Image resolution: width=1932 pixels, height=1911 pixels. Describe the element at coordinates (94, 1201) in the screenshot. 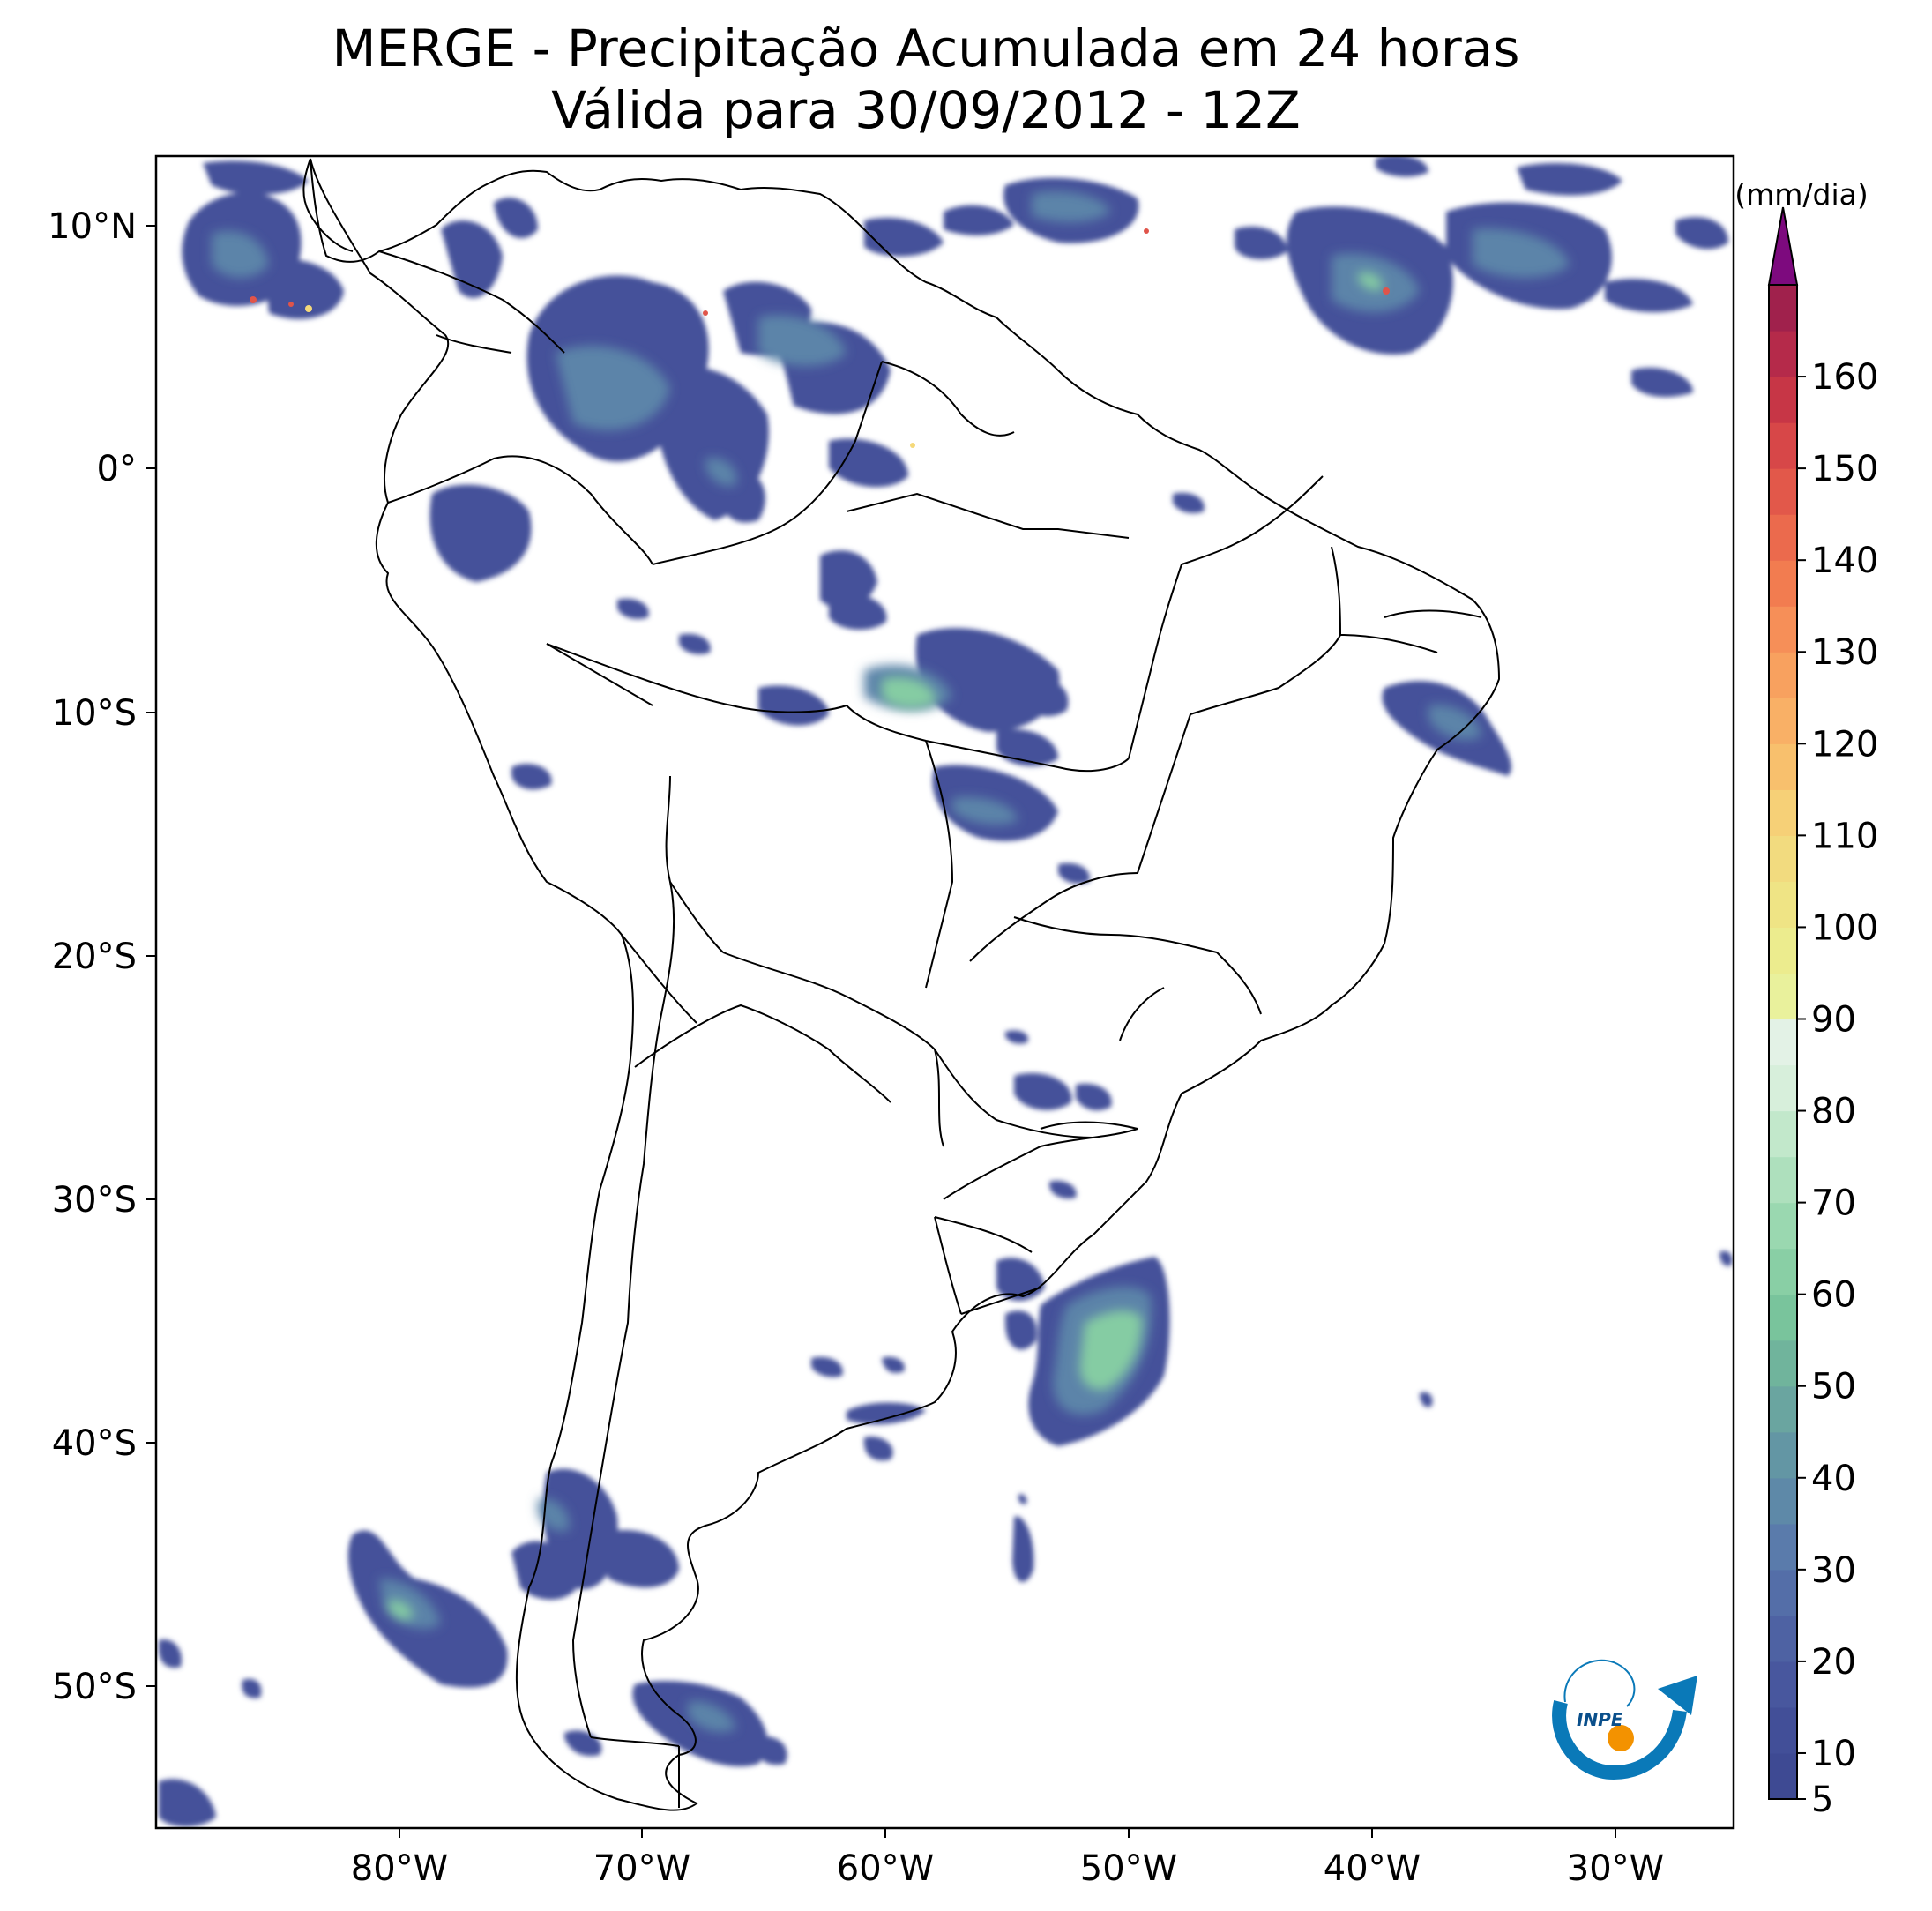

I see `lat-label-30s: 30°S` at that location.